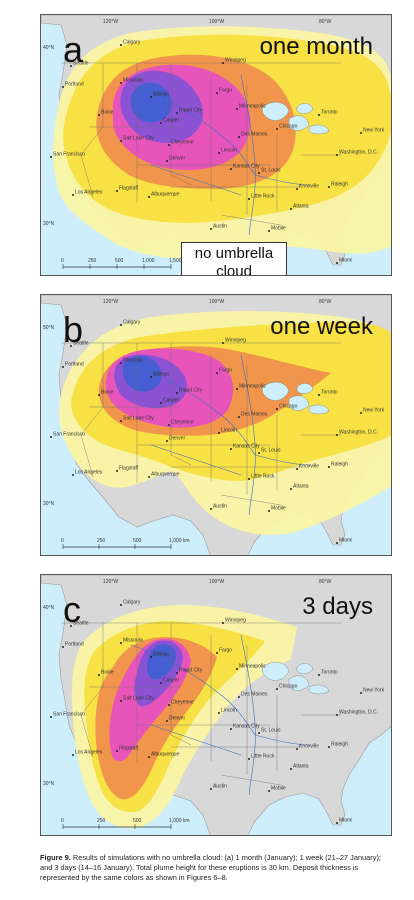 The width and height of the screenshot is (414, 900). I want to click on city-label: Boise, so click(107, 393).